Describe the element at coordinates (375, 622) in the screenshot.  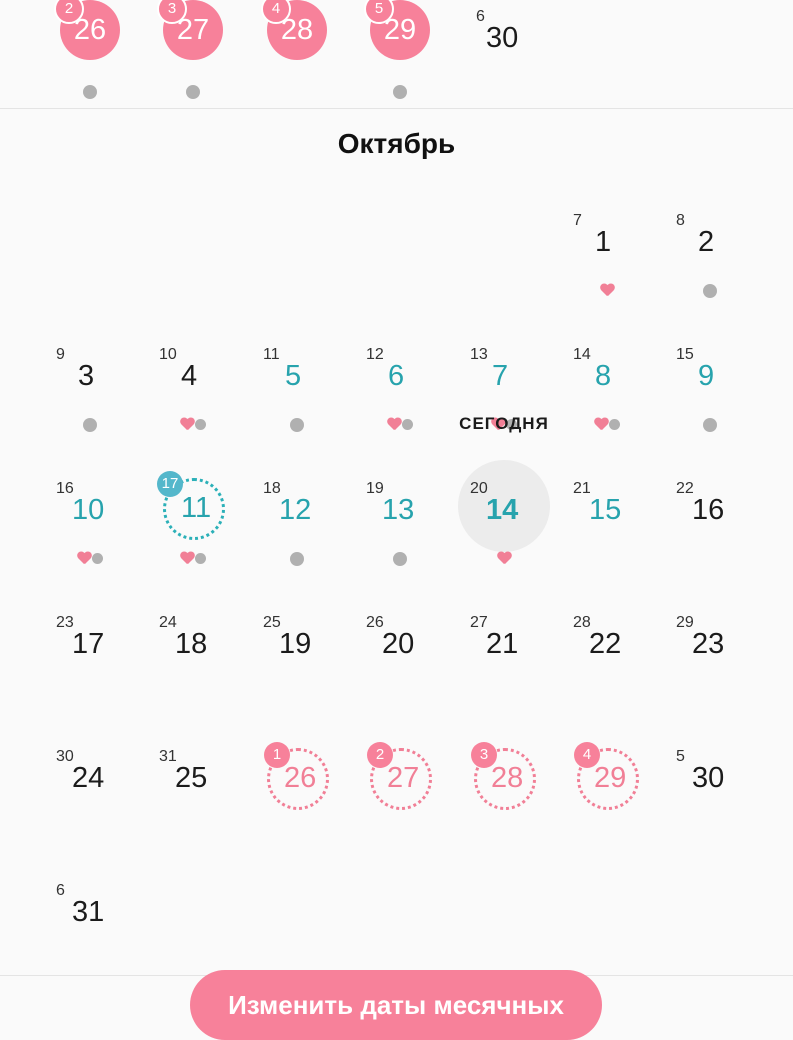
I see `cycle-day-label: 26` at that location.